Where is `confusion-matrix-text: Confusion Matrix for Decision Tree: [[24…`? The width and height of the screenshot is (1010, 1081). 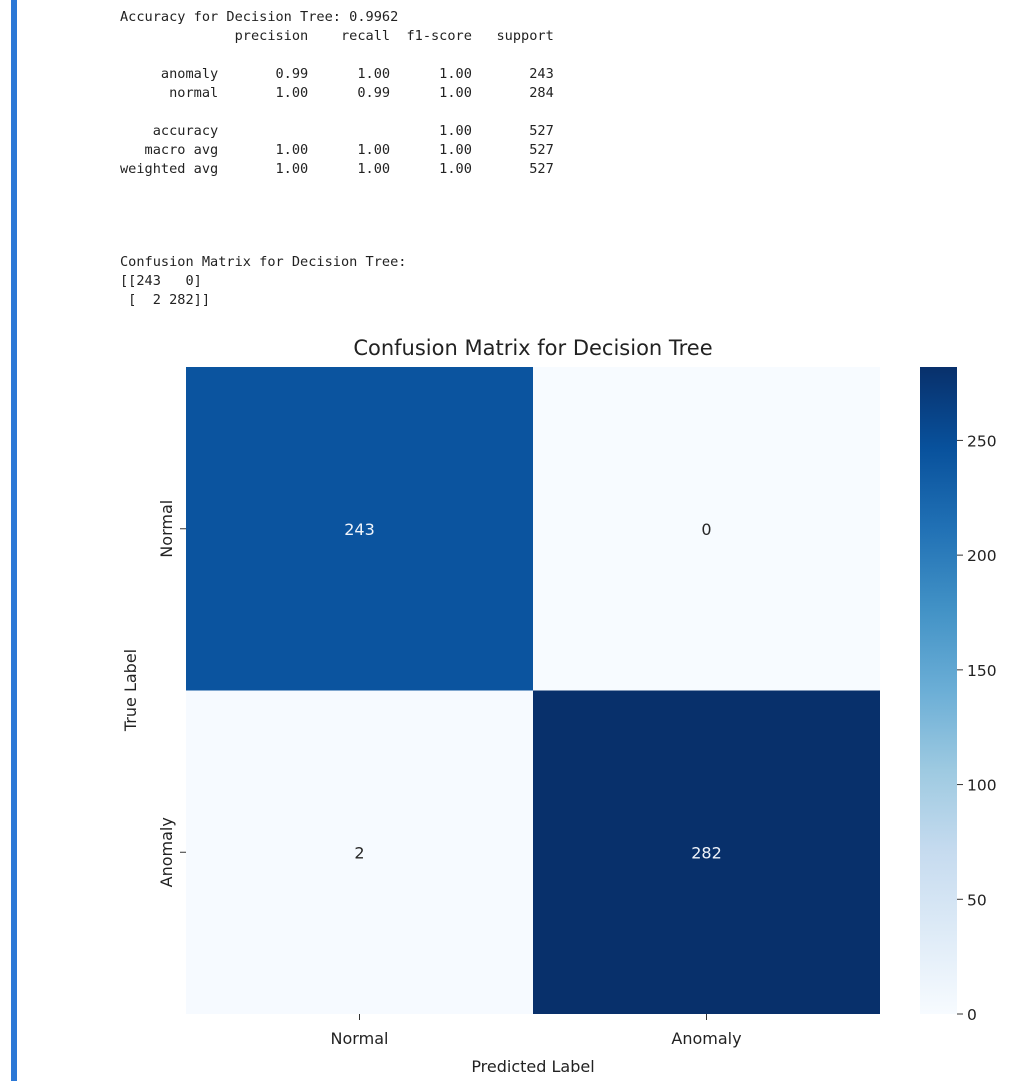 confusion-matrix-text: Confusion Matrix for Decision Tree: [[24… is located at coordinates (263, 281).